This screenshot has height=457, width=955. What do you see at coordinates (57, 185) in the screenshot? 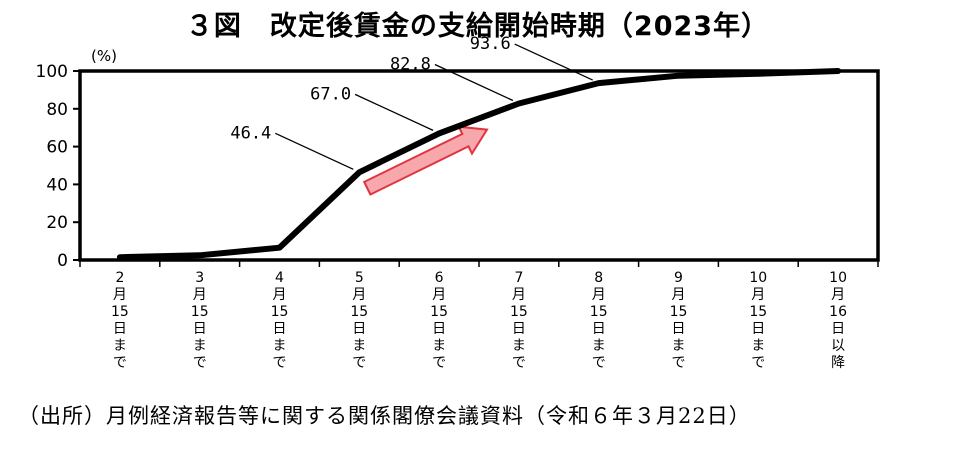
I see `y-tick-label: 40` at bounding box center [57, 185].